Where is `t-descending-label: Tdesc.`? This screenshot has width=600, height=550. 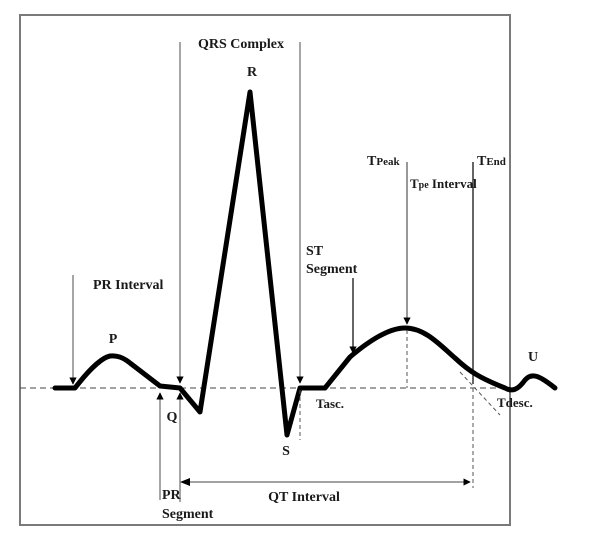
t-descending-label: Tdesc. is located at coordinates (515, 402).